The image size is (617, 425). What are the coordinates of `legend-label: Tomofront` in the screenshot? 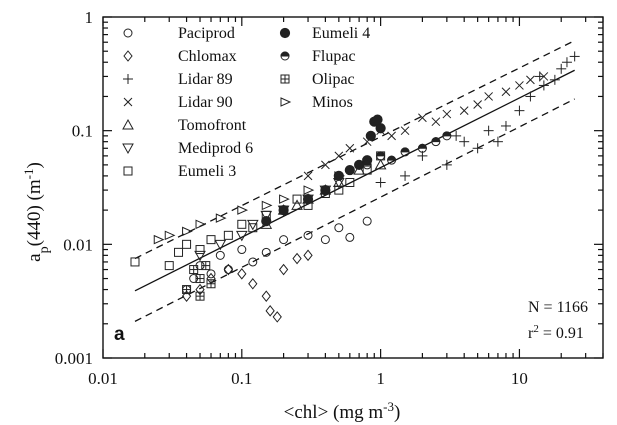 It's located at (212, 125).